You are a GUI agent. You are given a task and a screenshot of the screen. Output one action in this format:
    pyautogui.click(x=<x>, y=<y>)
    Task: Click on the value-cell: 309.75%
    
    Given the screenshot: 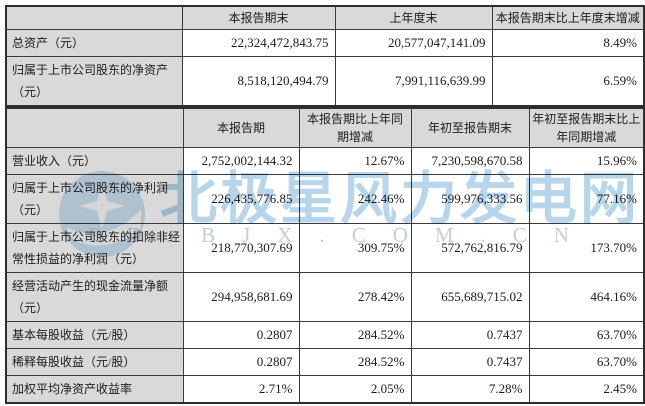 What is the action you would take?
    pyautogui.click(x=355, y=248)
    